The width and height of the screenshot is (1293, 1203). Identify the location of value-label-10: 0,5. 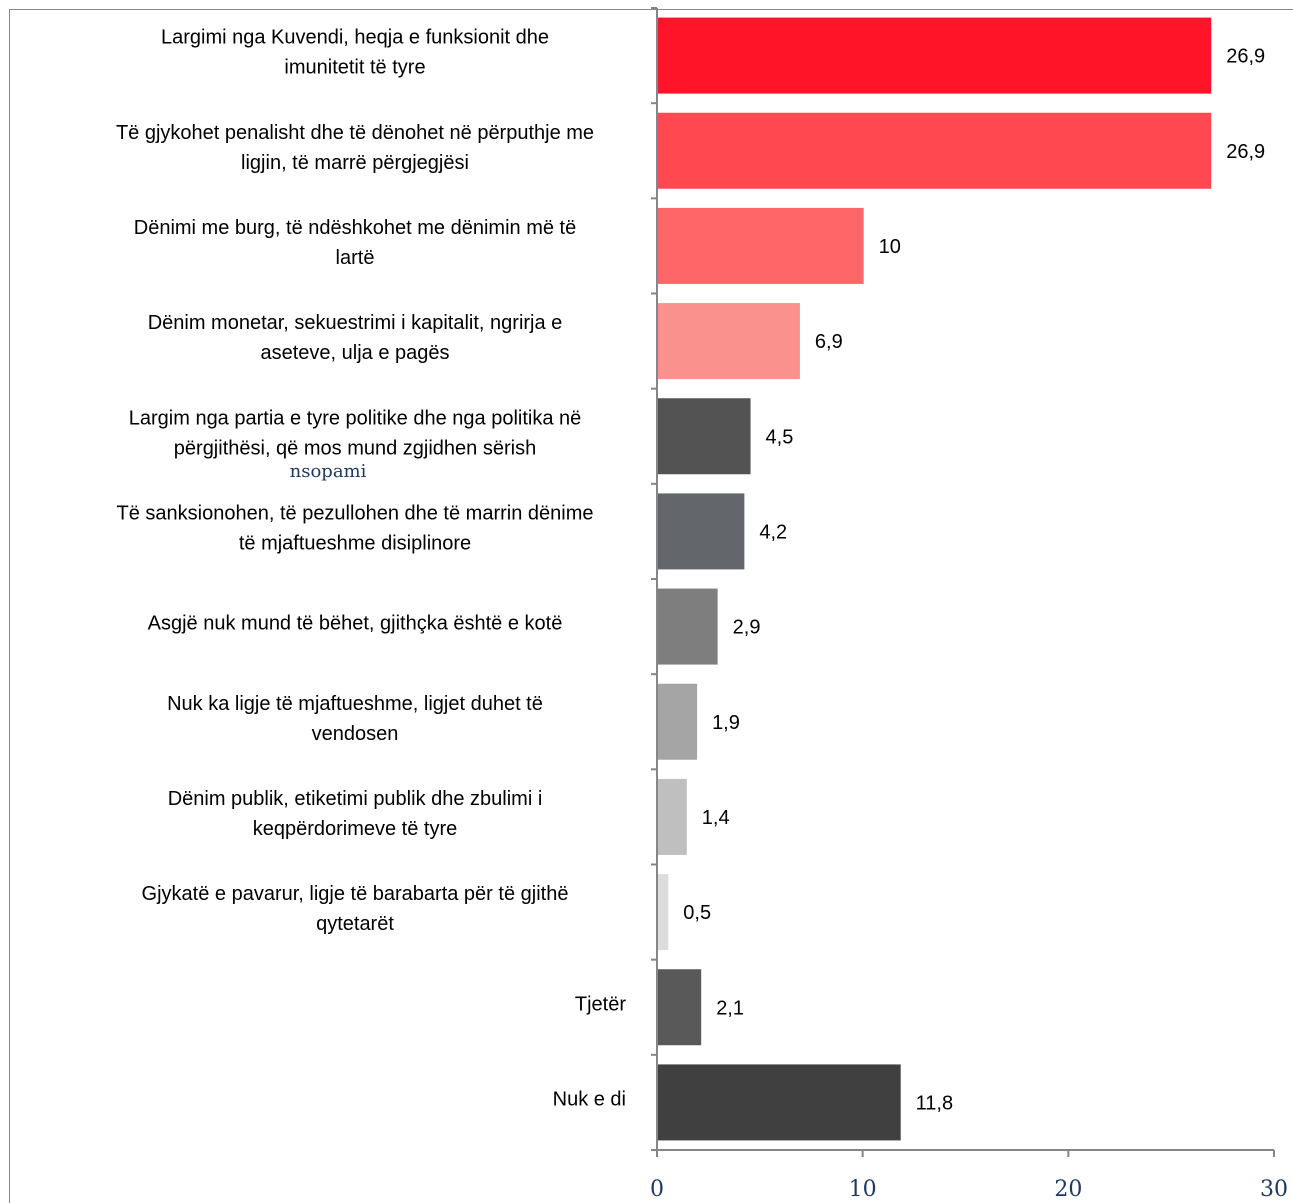
(697, 913).